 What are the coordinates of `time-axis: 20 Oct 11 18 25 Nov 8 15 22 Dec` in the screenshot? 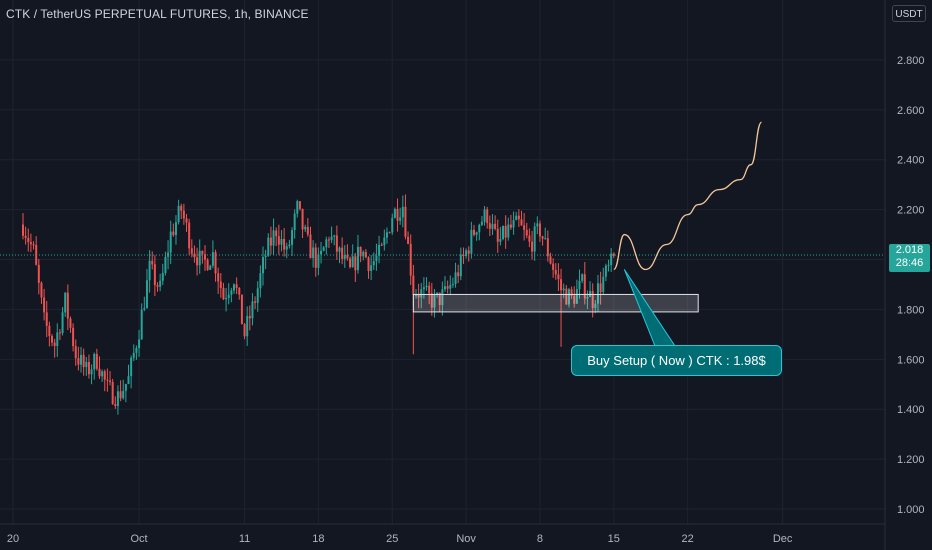 It's located at (400, 539).